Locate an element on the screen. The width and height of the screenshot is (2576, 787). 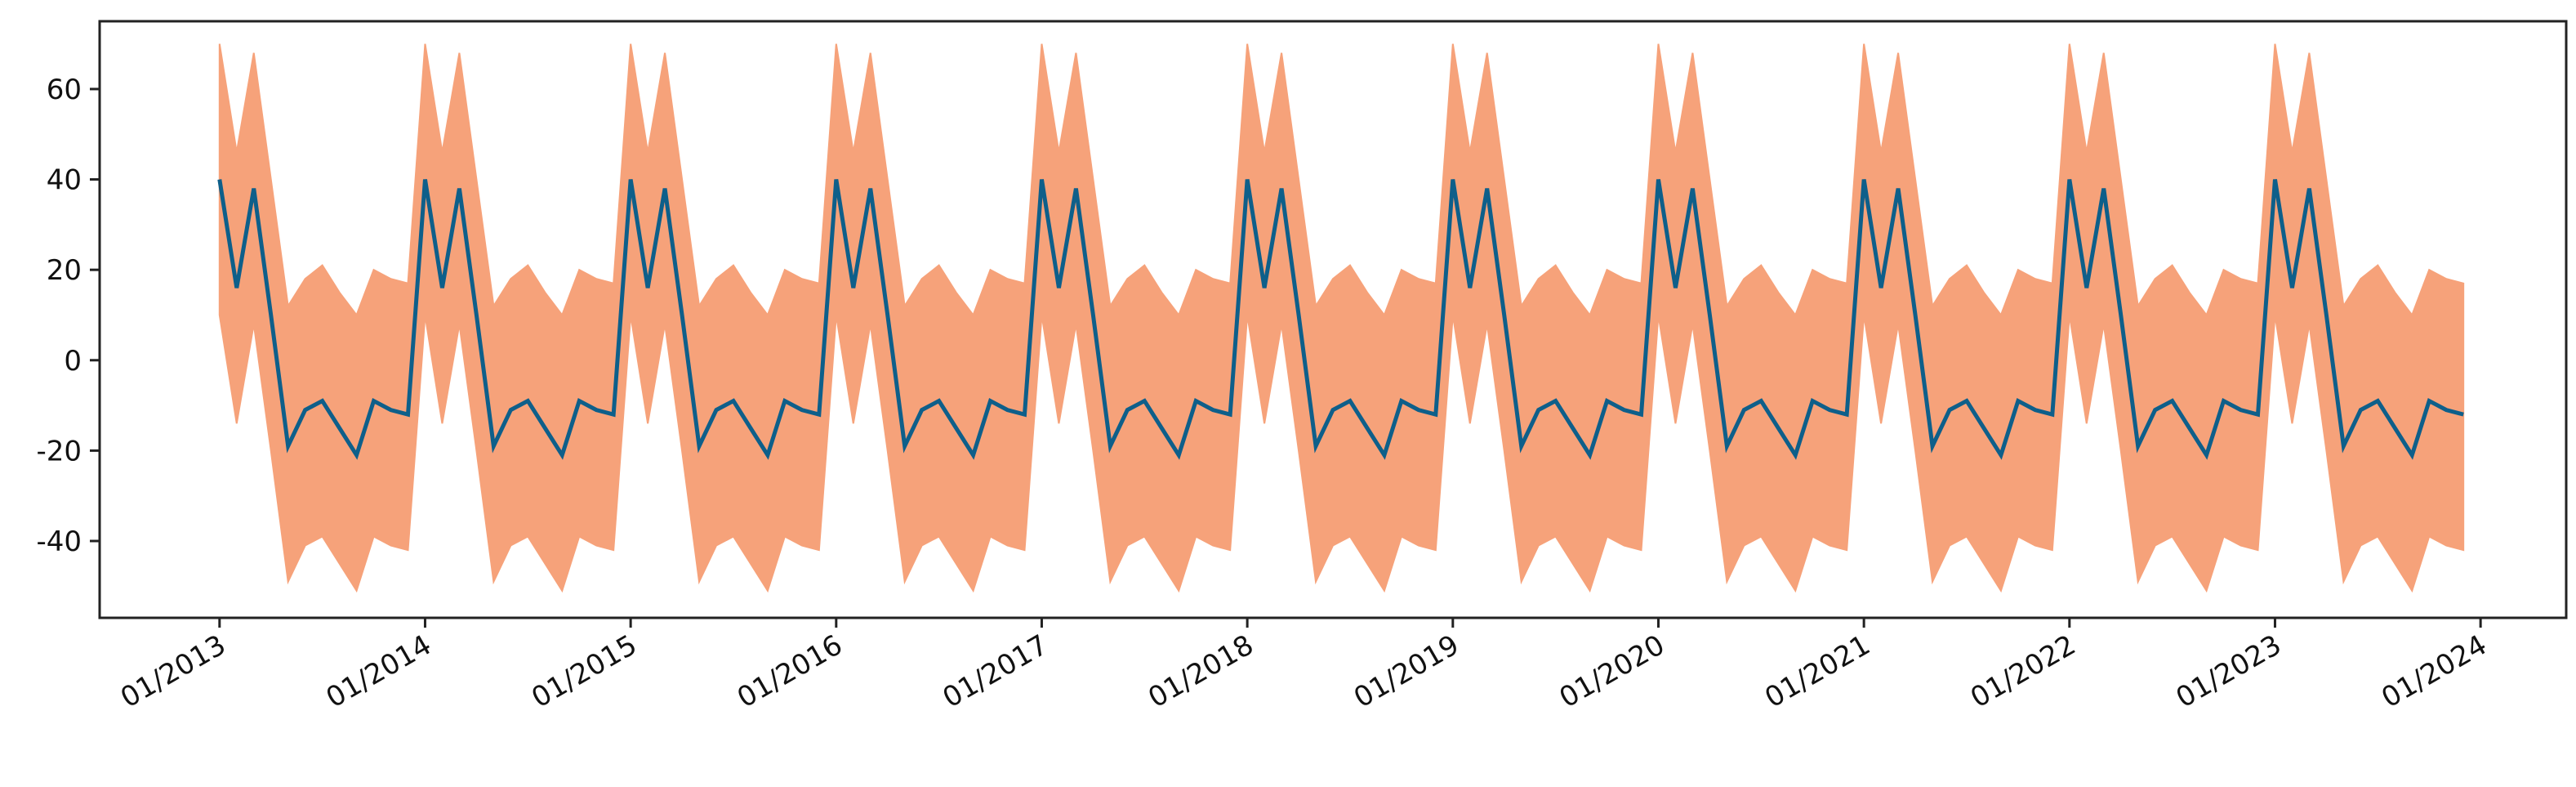
y-tick-label: 0 is located at coordinates (73, 361).